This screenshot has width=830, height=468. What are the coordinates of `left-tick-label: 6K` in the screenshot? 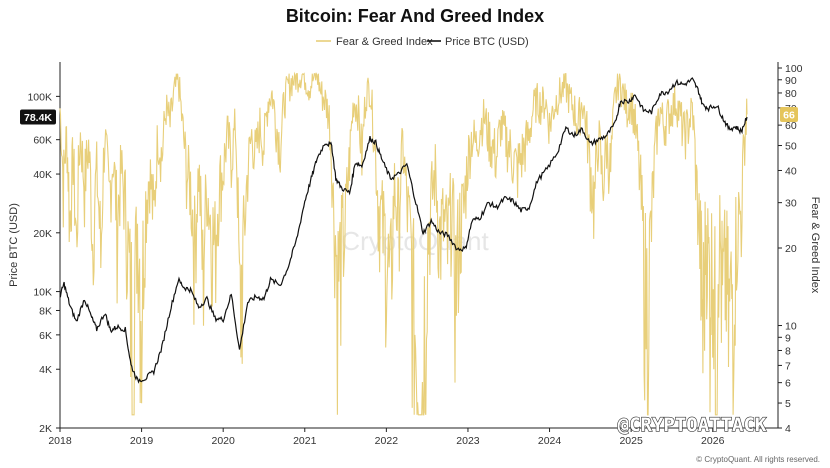 It's located at (45, 336).